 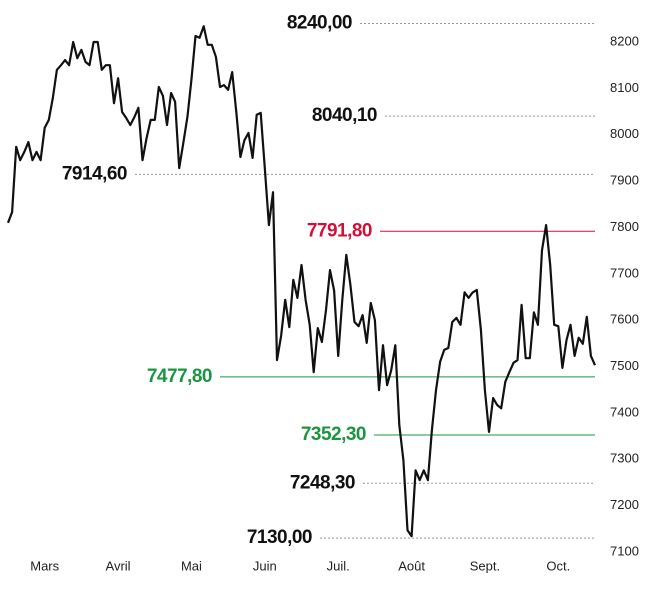 What do you see at coordinates (411, 565) in the screenshot?
I see `x-tick-label: Août` at bounding box center [411, 565].